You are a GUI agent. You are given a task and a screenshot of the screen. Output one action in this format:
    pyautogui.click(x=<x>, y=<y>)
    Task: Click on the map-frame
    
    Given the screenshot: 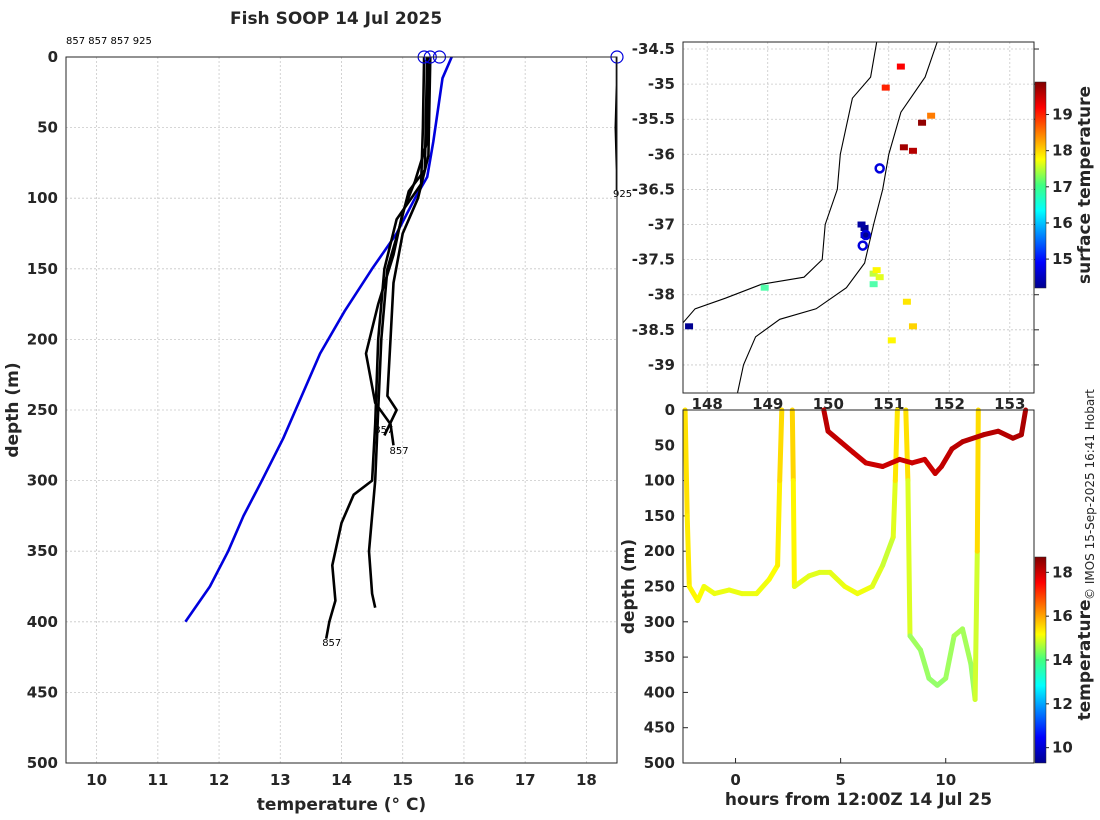 What is the action you would take?
    pyautogui.click(x=858, y=217)
    